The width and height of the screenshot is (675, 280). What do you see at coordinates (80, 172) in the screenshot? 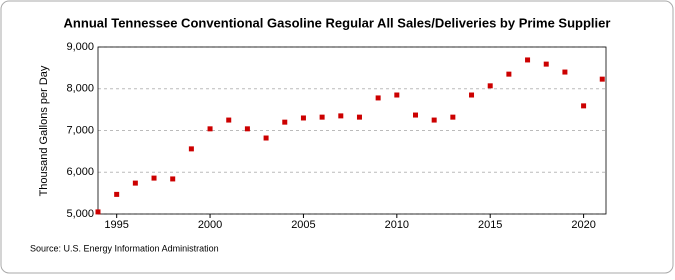
I see `y-tick-label: 6,000` at bounding box center [80, 172].